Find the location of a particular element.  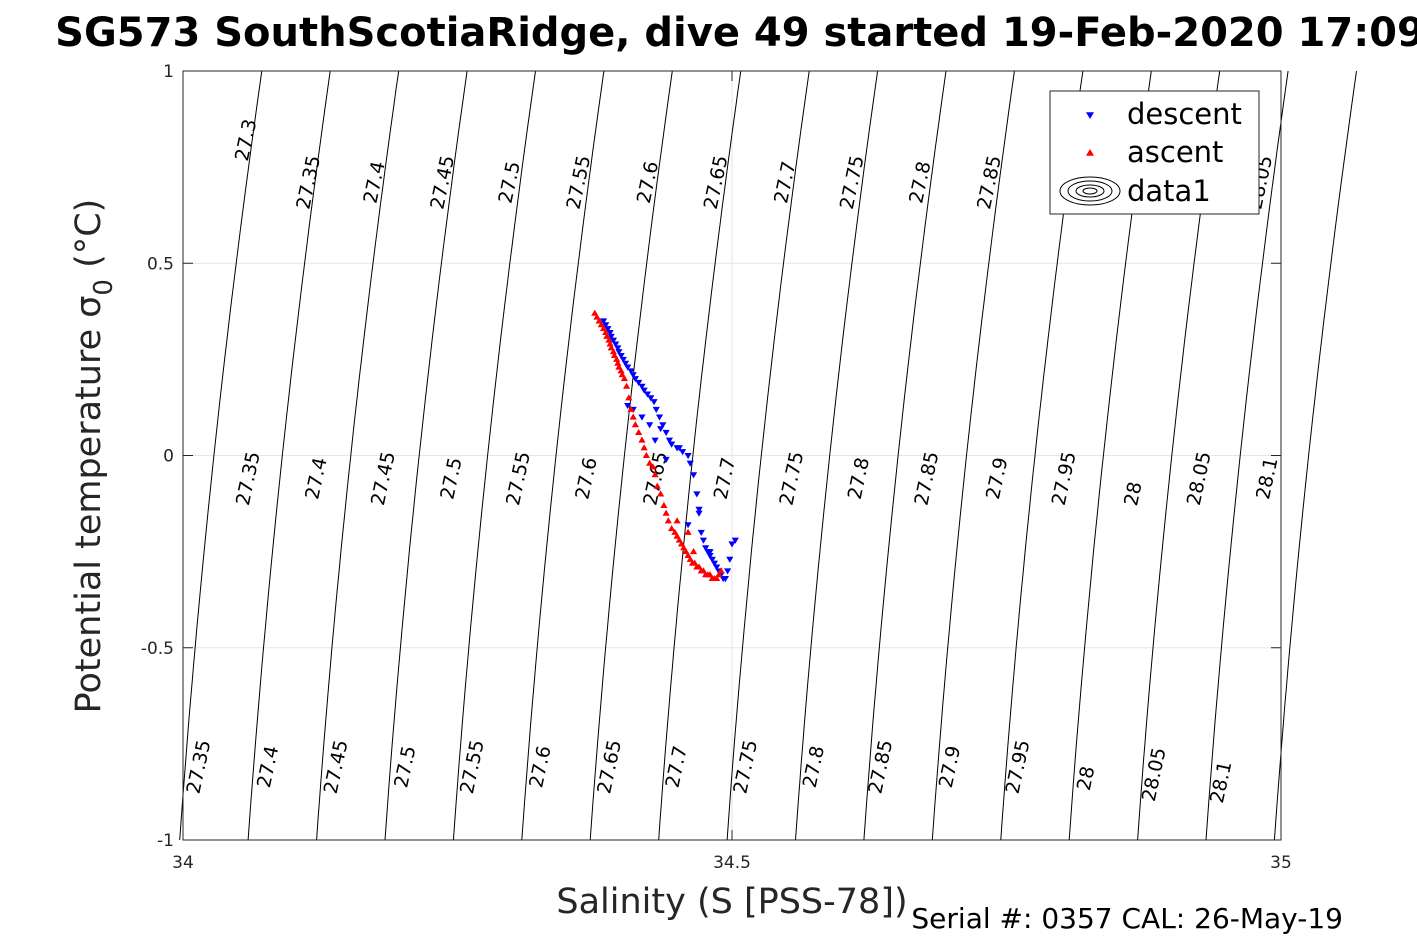

legend-contour-marker is located at coordinates (1090, 191).